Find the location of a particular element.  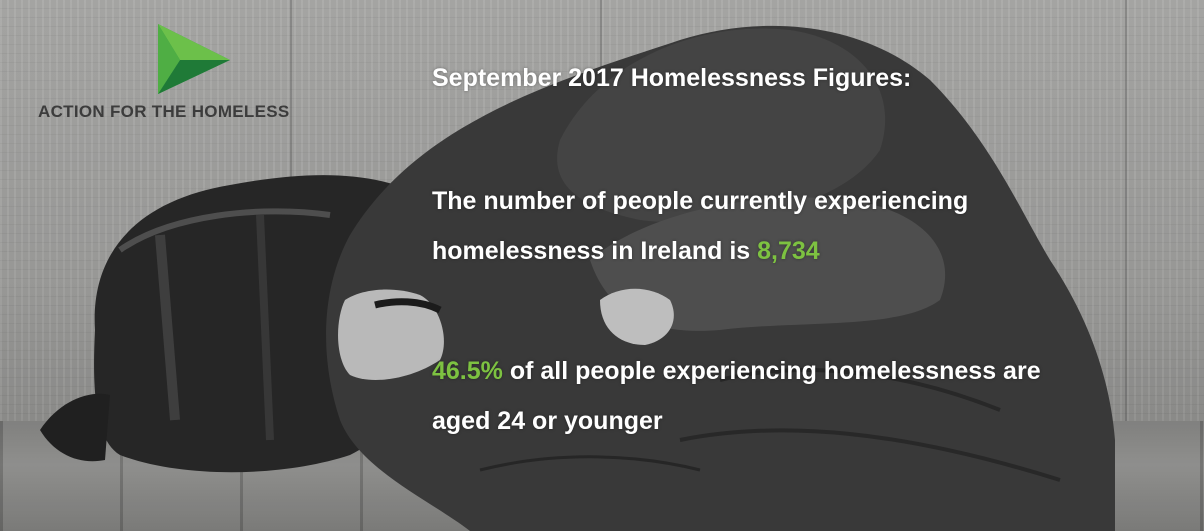

logo-wordmark: ACTION FOR THE HOMELESS is located at coordinates (164, 111).